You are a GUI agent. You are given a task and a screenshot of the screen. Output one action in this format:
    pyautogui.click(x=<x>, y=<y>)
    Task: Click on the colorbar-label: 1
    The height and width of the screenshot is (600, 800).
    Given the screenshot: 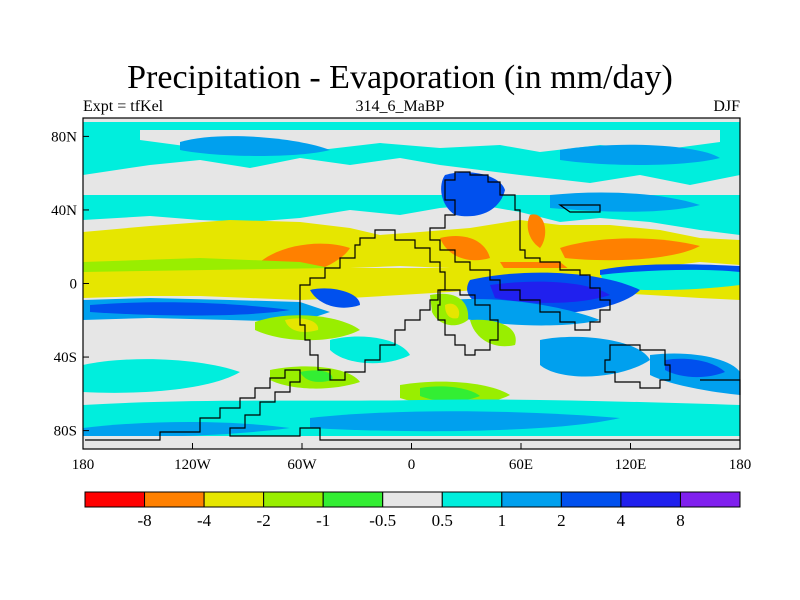 What is the action you would take?
    pyautogui.click(x=502, y=520)
    